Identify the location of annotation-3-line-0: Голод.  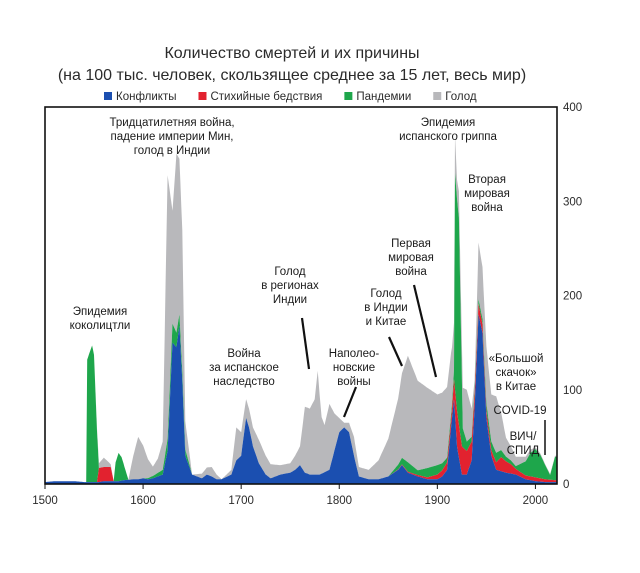
(290, 272).